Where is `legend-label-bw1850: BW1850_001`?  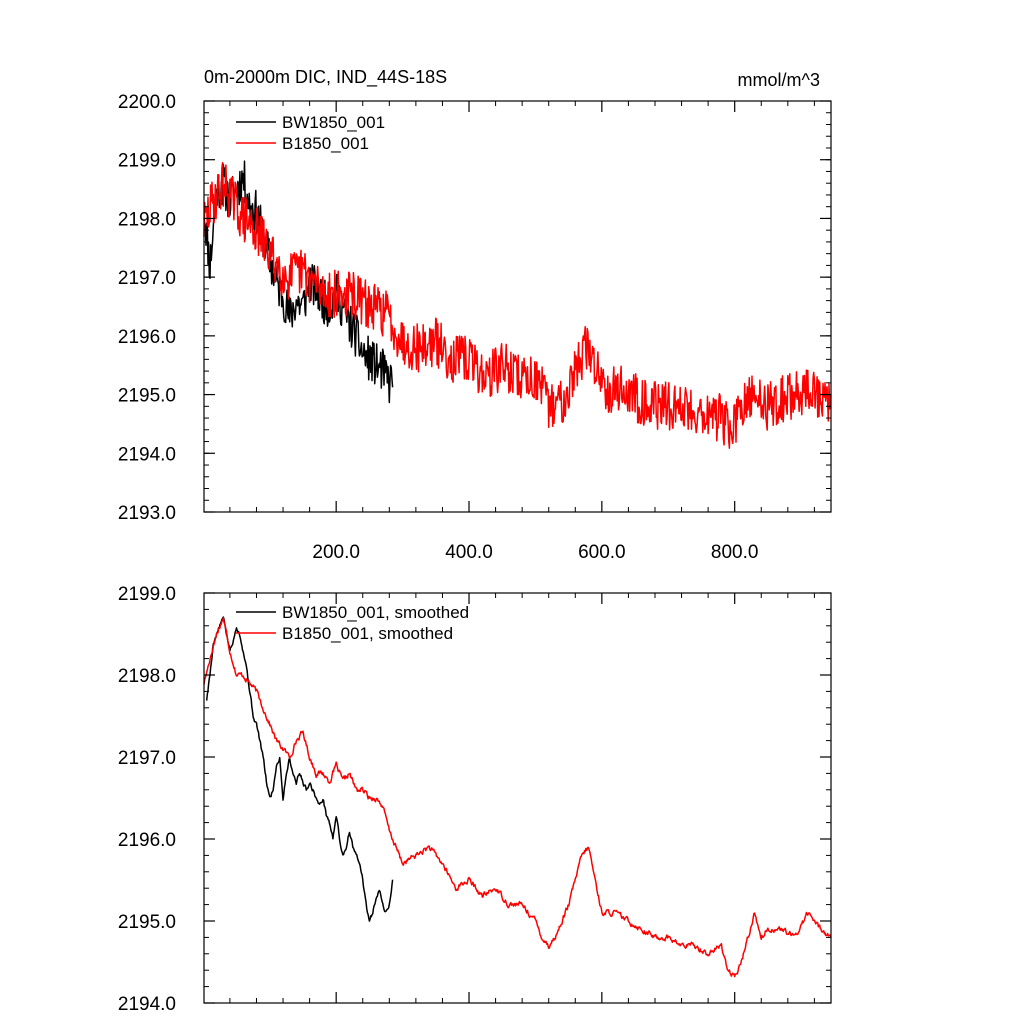
legend-label-bw1850: BW1850_001 is located at coordinates (333, 122).